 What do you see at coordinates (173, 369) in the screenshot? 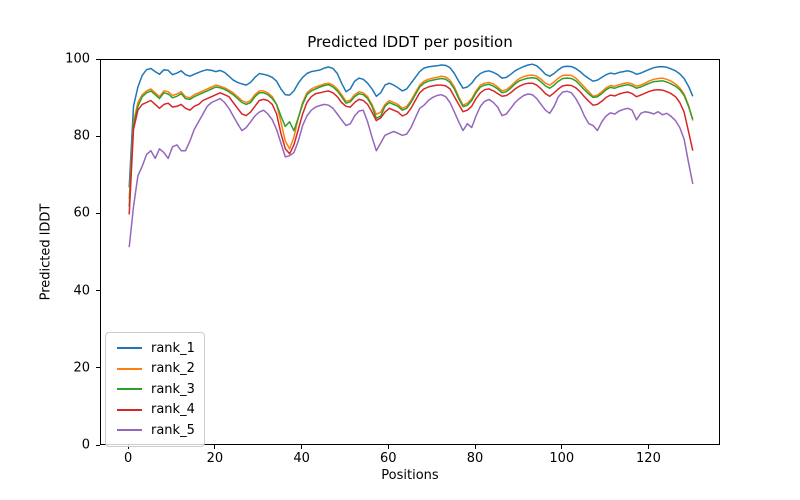
I see `legend-label: rank_2` at bounding box center [173, 369].